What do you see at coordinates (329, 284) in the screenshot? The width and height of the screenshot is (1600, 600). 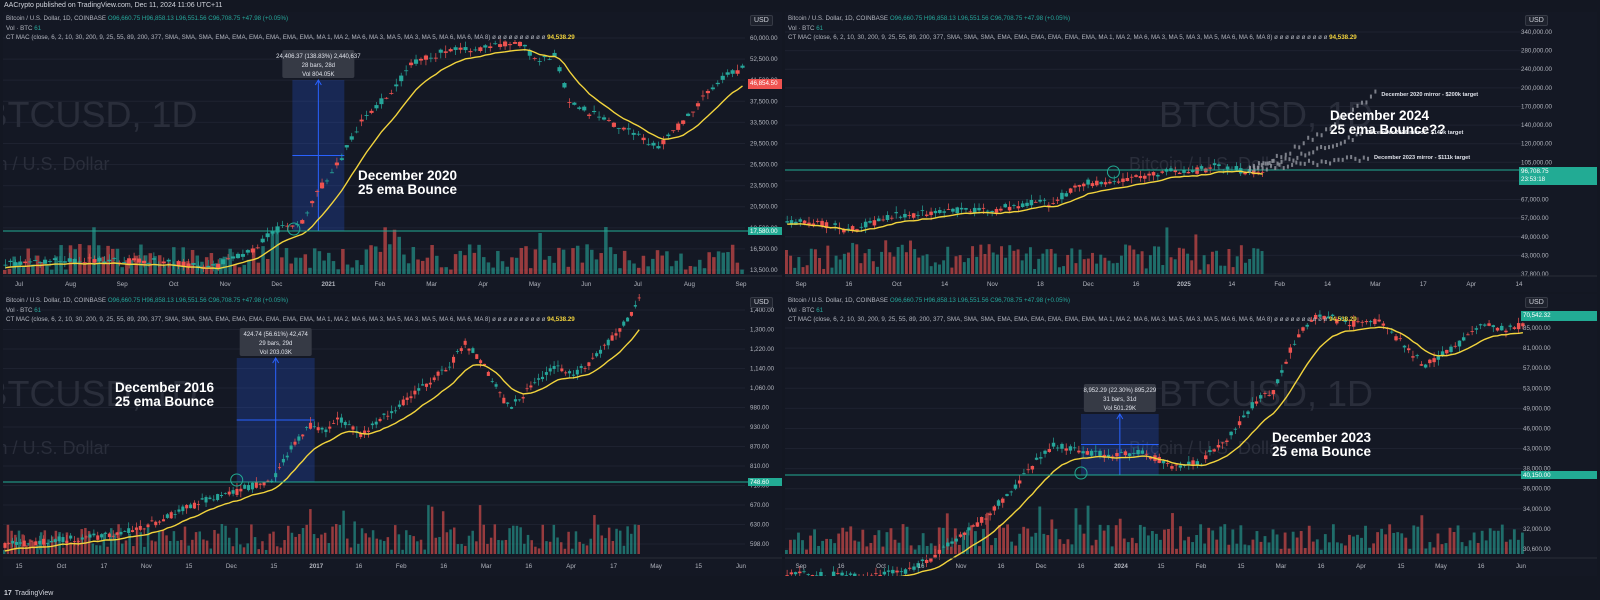 I see `time-axis-label: 2021` at bounding box center [329, 284].